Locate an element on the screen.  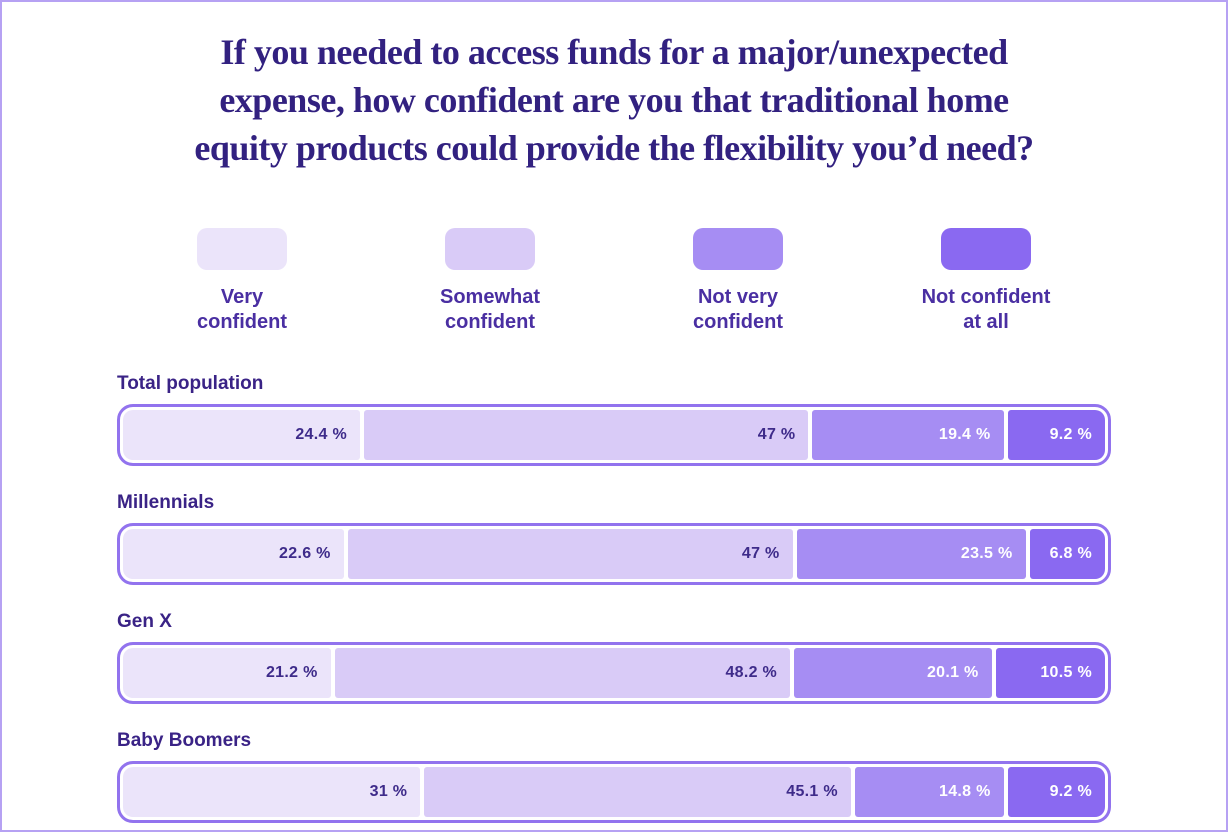
bar-segment-not-very-confident: 14.8 % is located at coordinates (929, 792).